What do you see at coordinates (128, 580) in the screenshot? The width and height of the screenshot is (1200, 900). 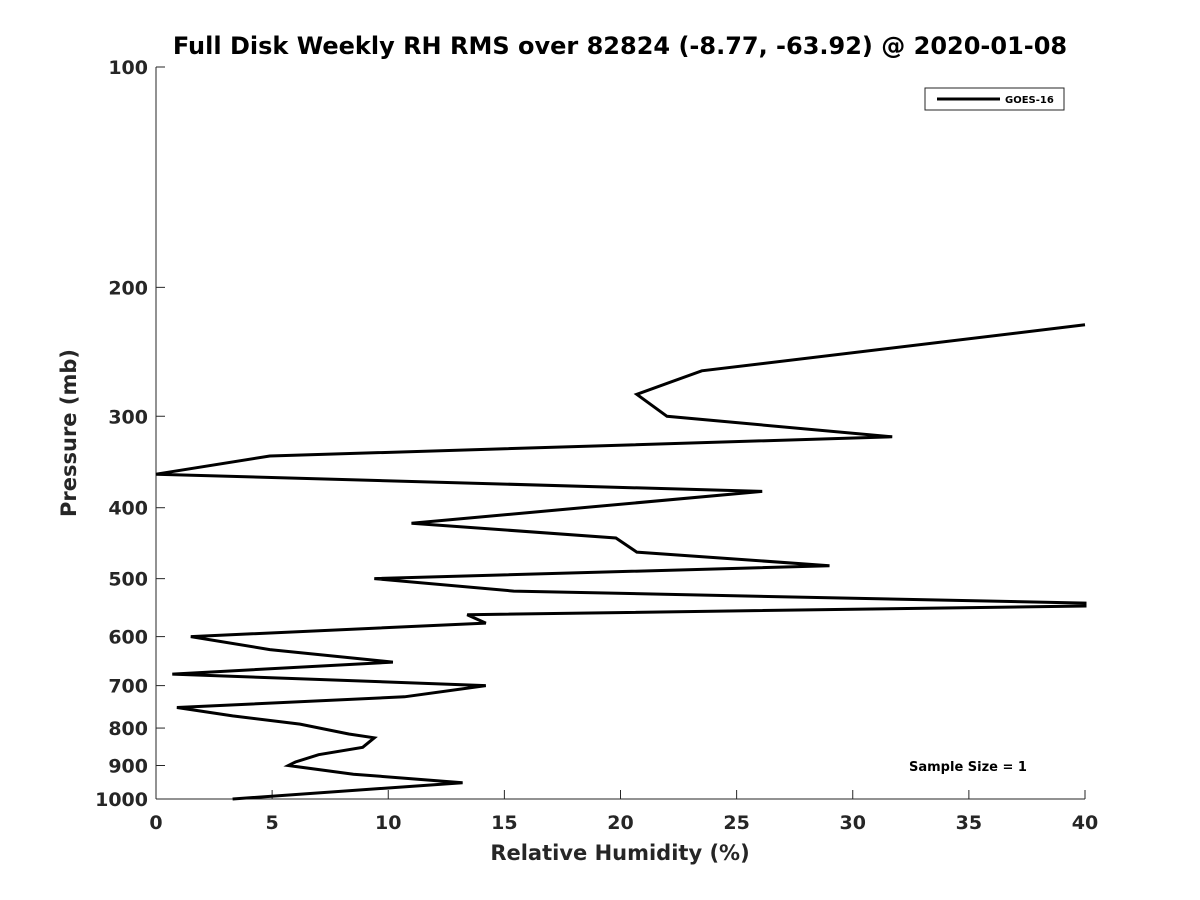 I see `y-tick-label: 500` at bounding box center [128, 580].